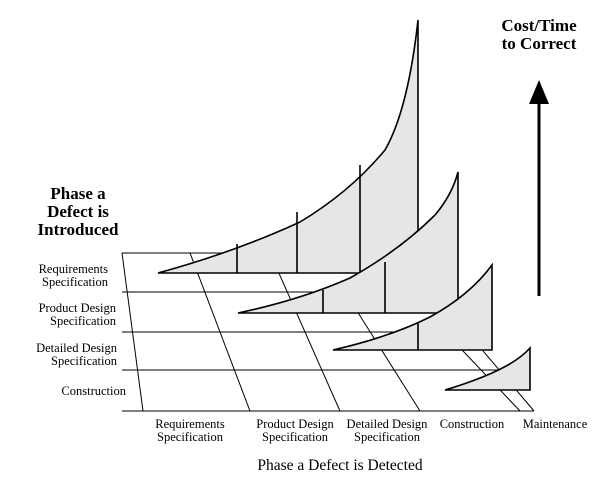 Image resolution: width=600 pixels, height=484 pixels. I want to click on column-label-detailed-design: Detailed Design Specification, so click(387, 431).